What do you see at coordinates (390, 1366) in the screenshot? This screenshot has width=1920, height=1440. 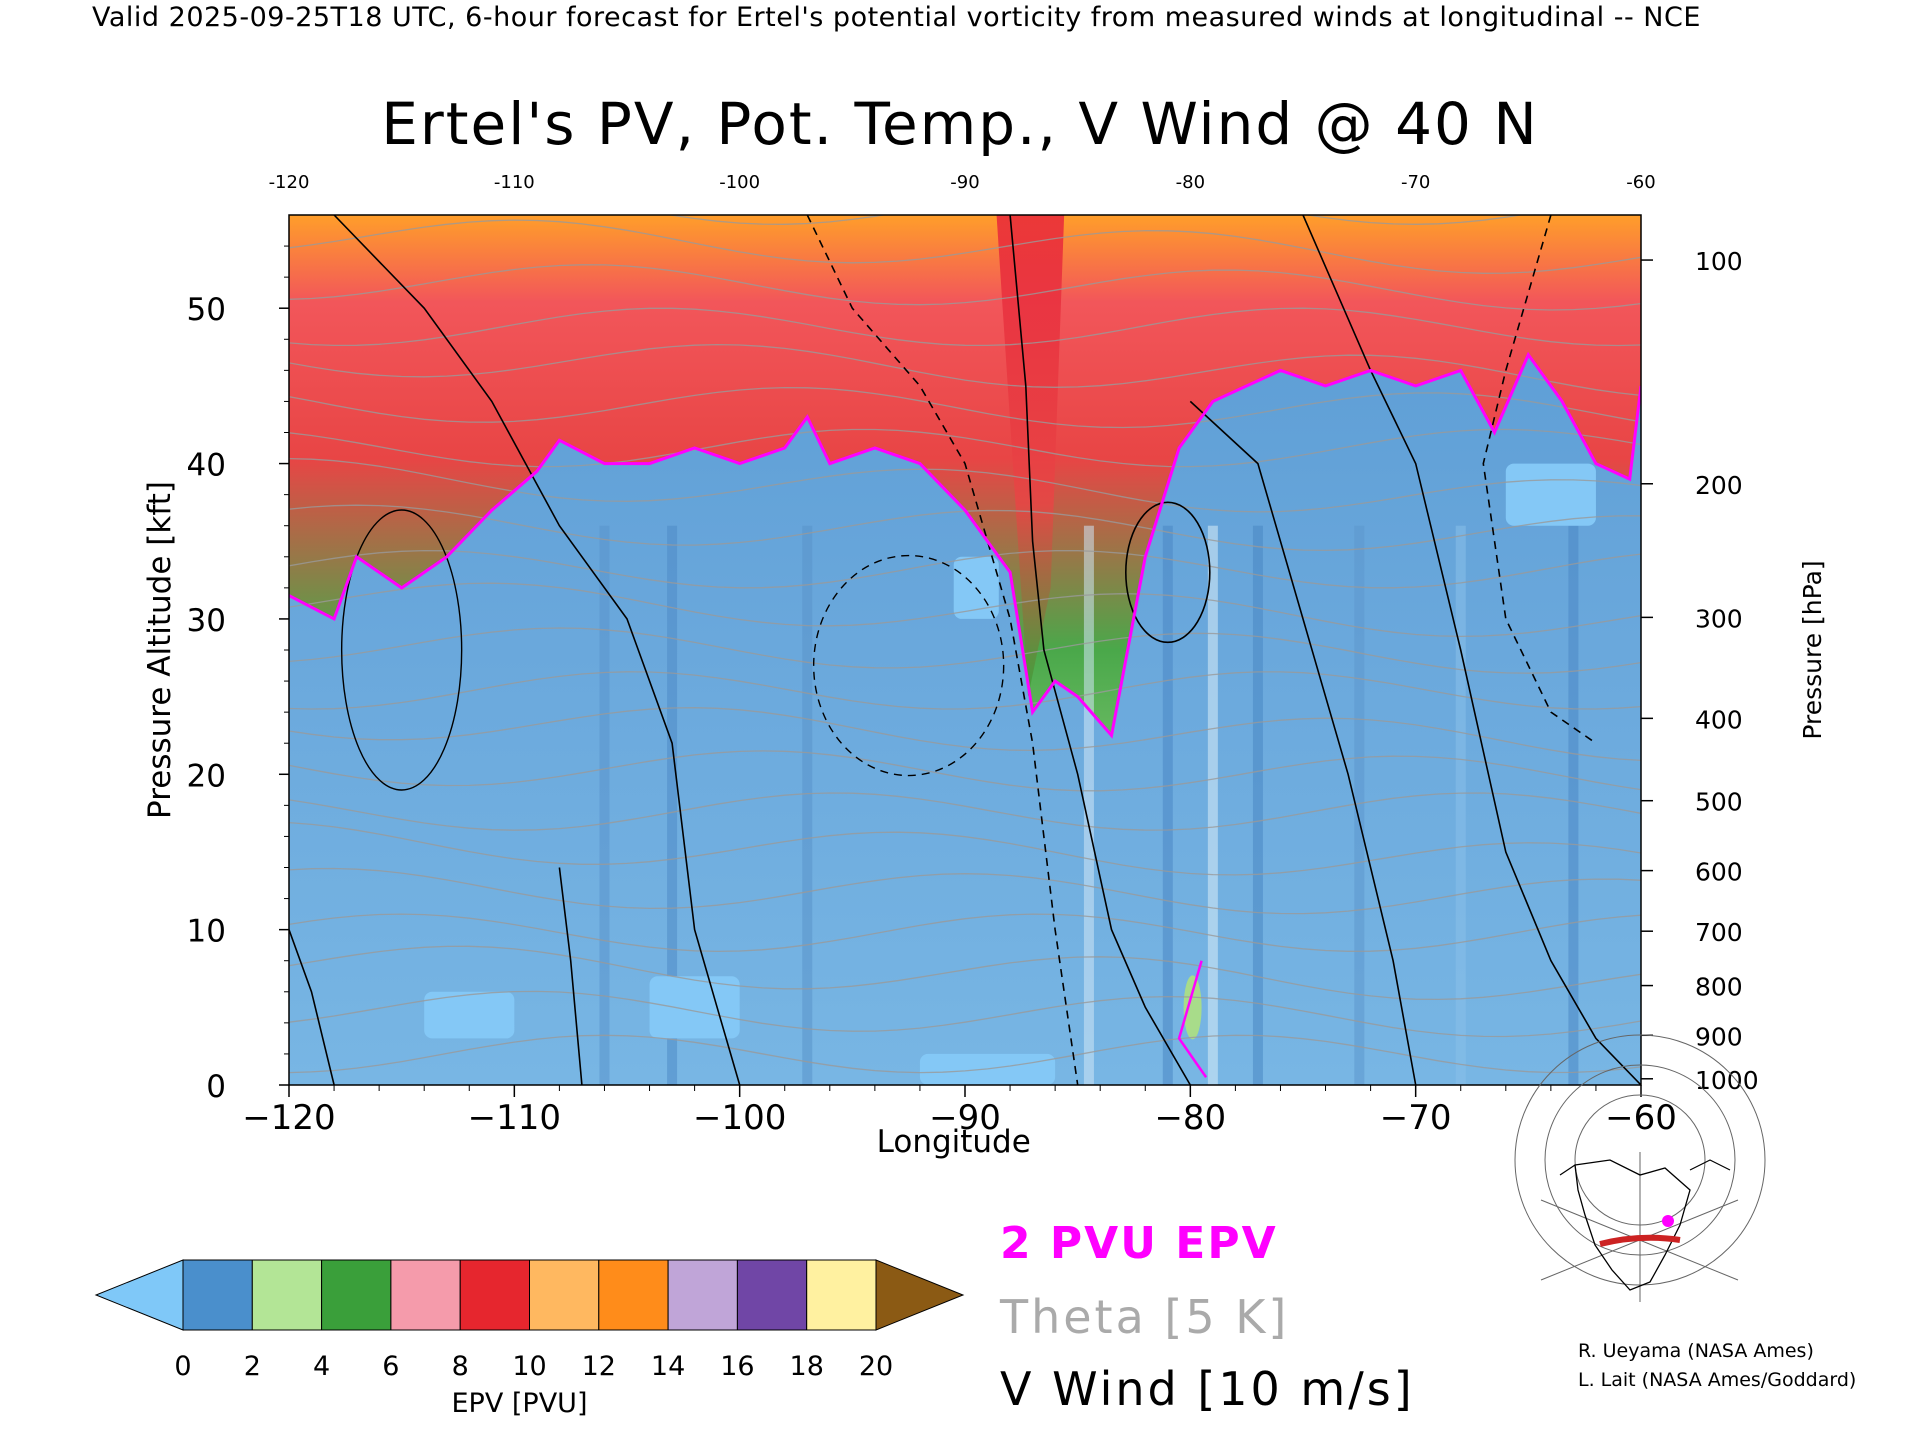 I see `colorbar-tick-label: 6` at bounding box center [390, 1366].